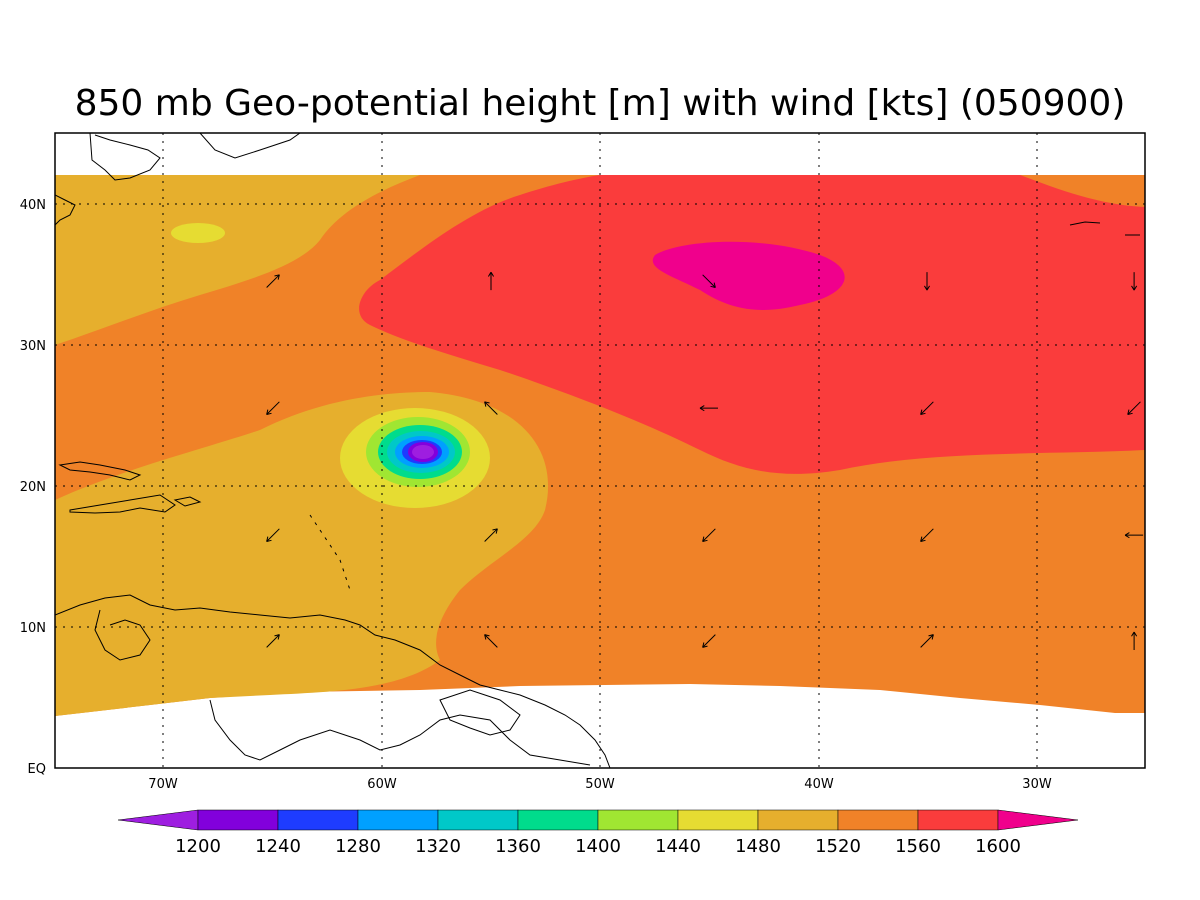  Describe the element at coordinates (198, 846) in the screenshot. I see `colorbar-label: 1200` at that location.